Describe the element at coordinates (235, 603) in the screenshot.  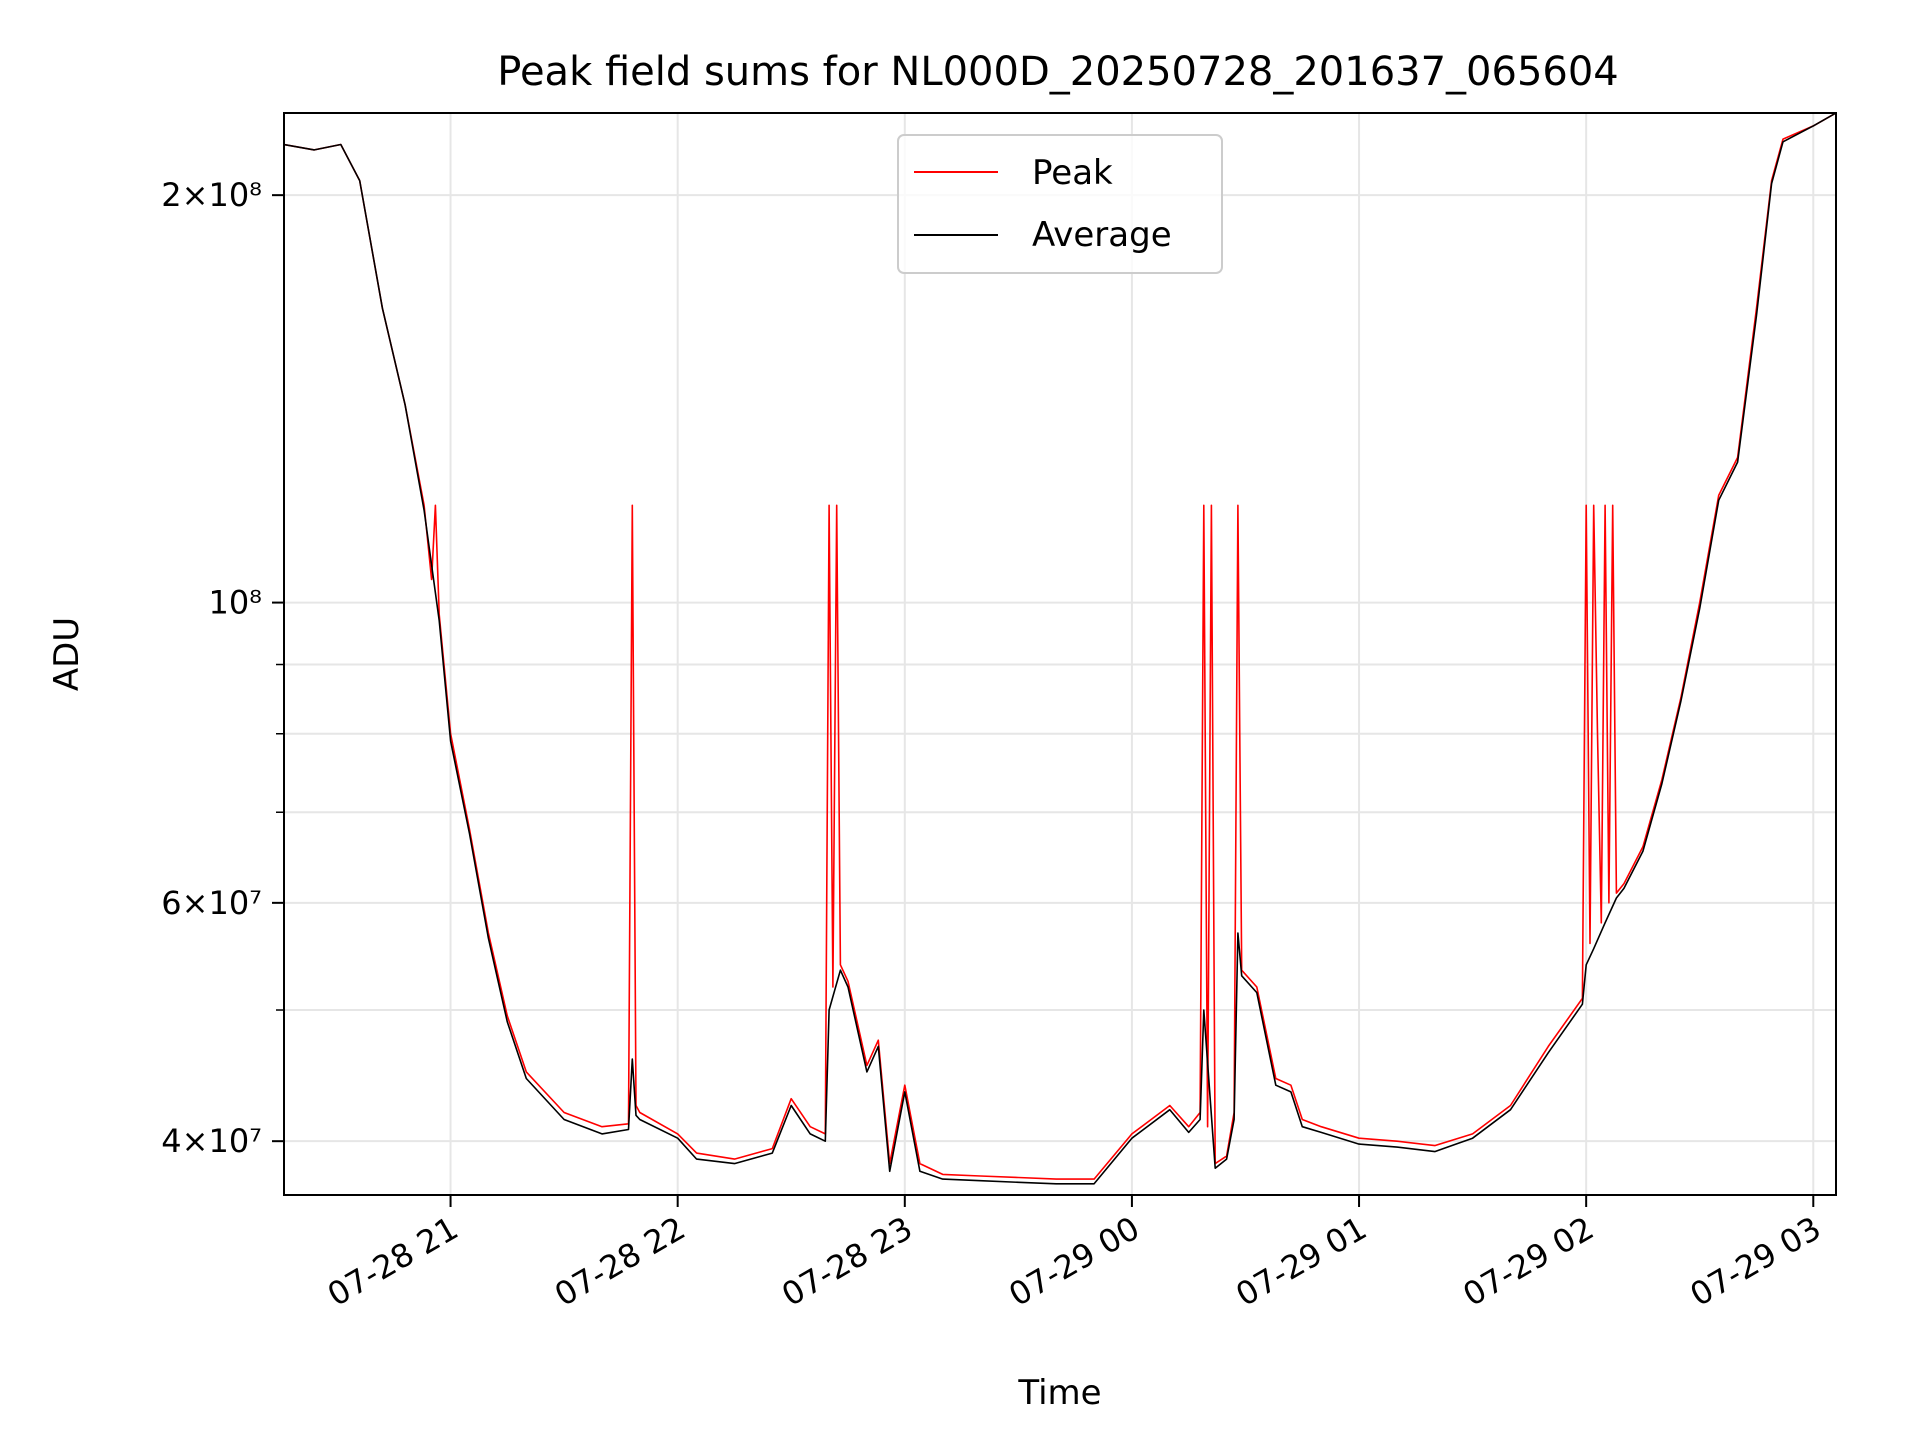
I see `y-tick-label: 10⁸` at that location.